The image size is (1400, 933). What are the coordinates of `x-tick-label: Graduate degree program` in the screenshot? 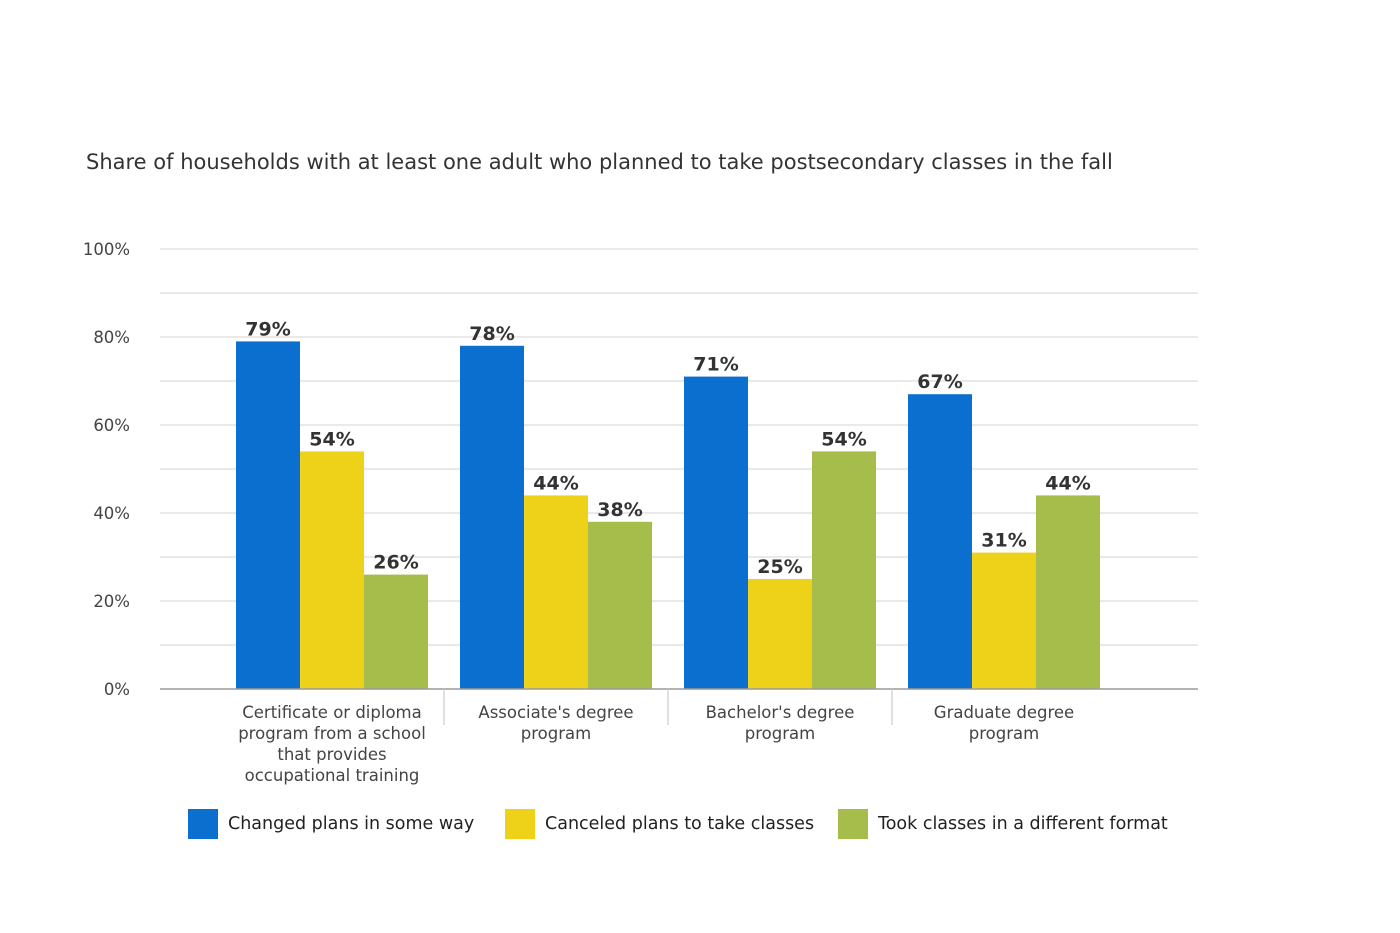 It's located at (1004, 723).